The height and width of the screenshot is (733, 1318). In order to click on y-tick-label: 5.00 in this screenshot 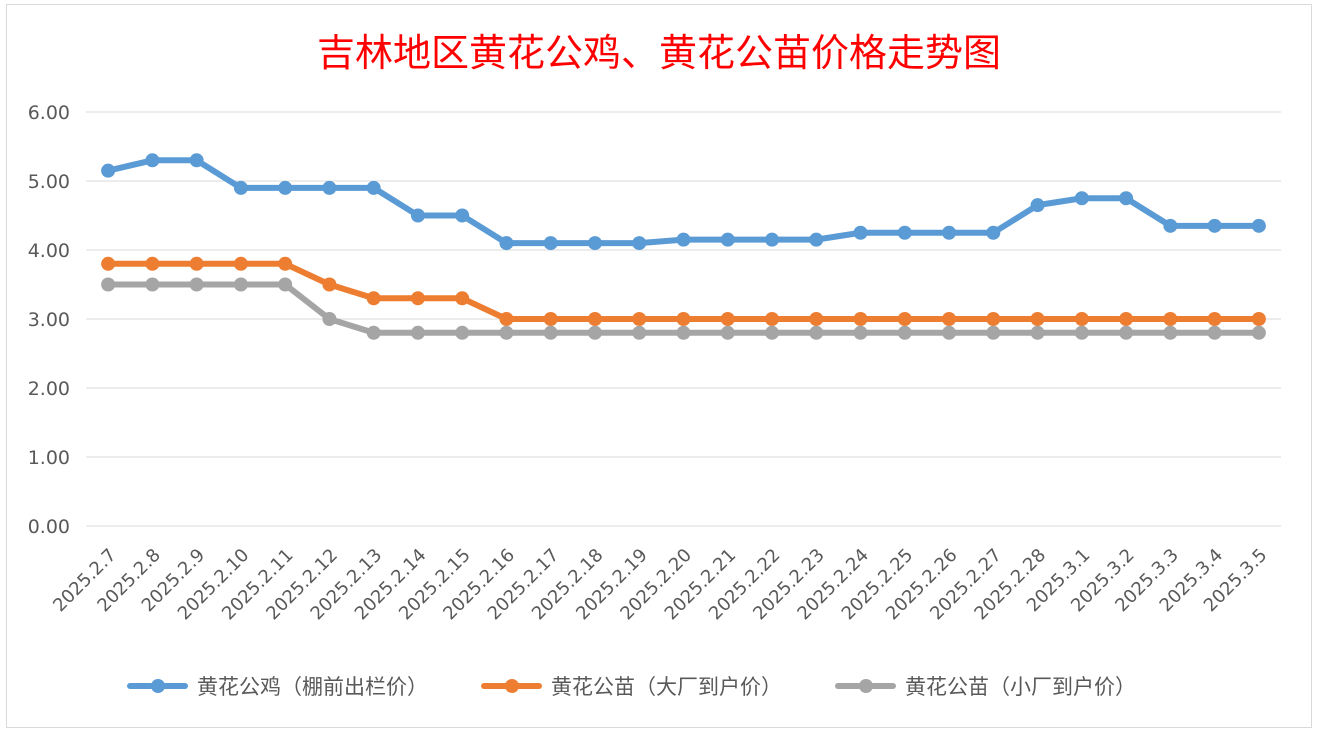, I will do `click(49, 182)`.